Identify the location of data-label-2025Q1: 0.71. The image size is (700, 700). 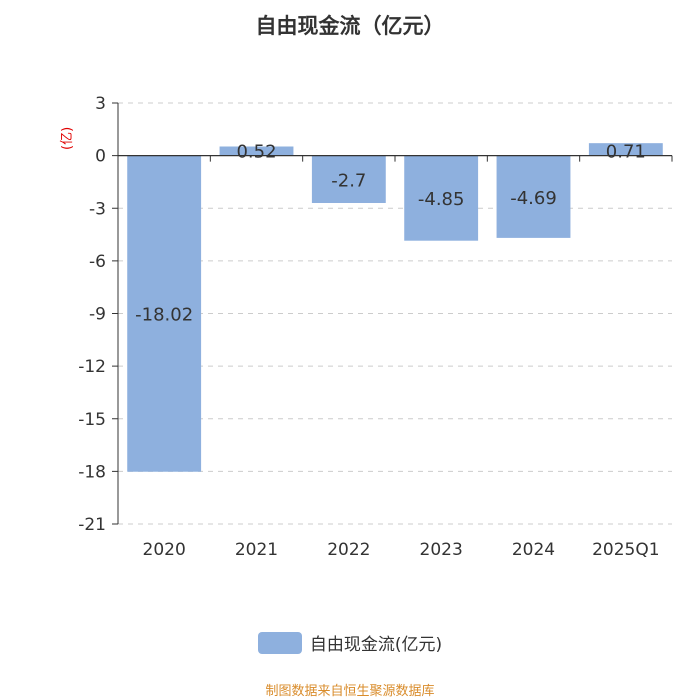
(626, 152).